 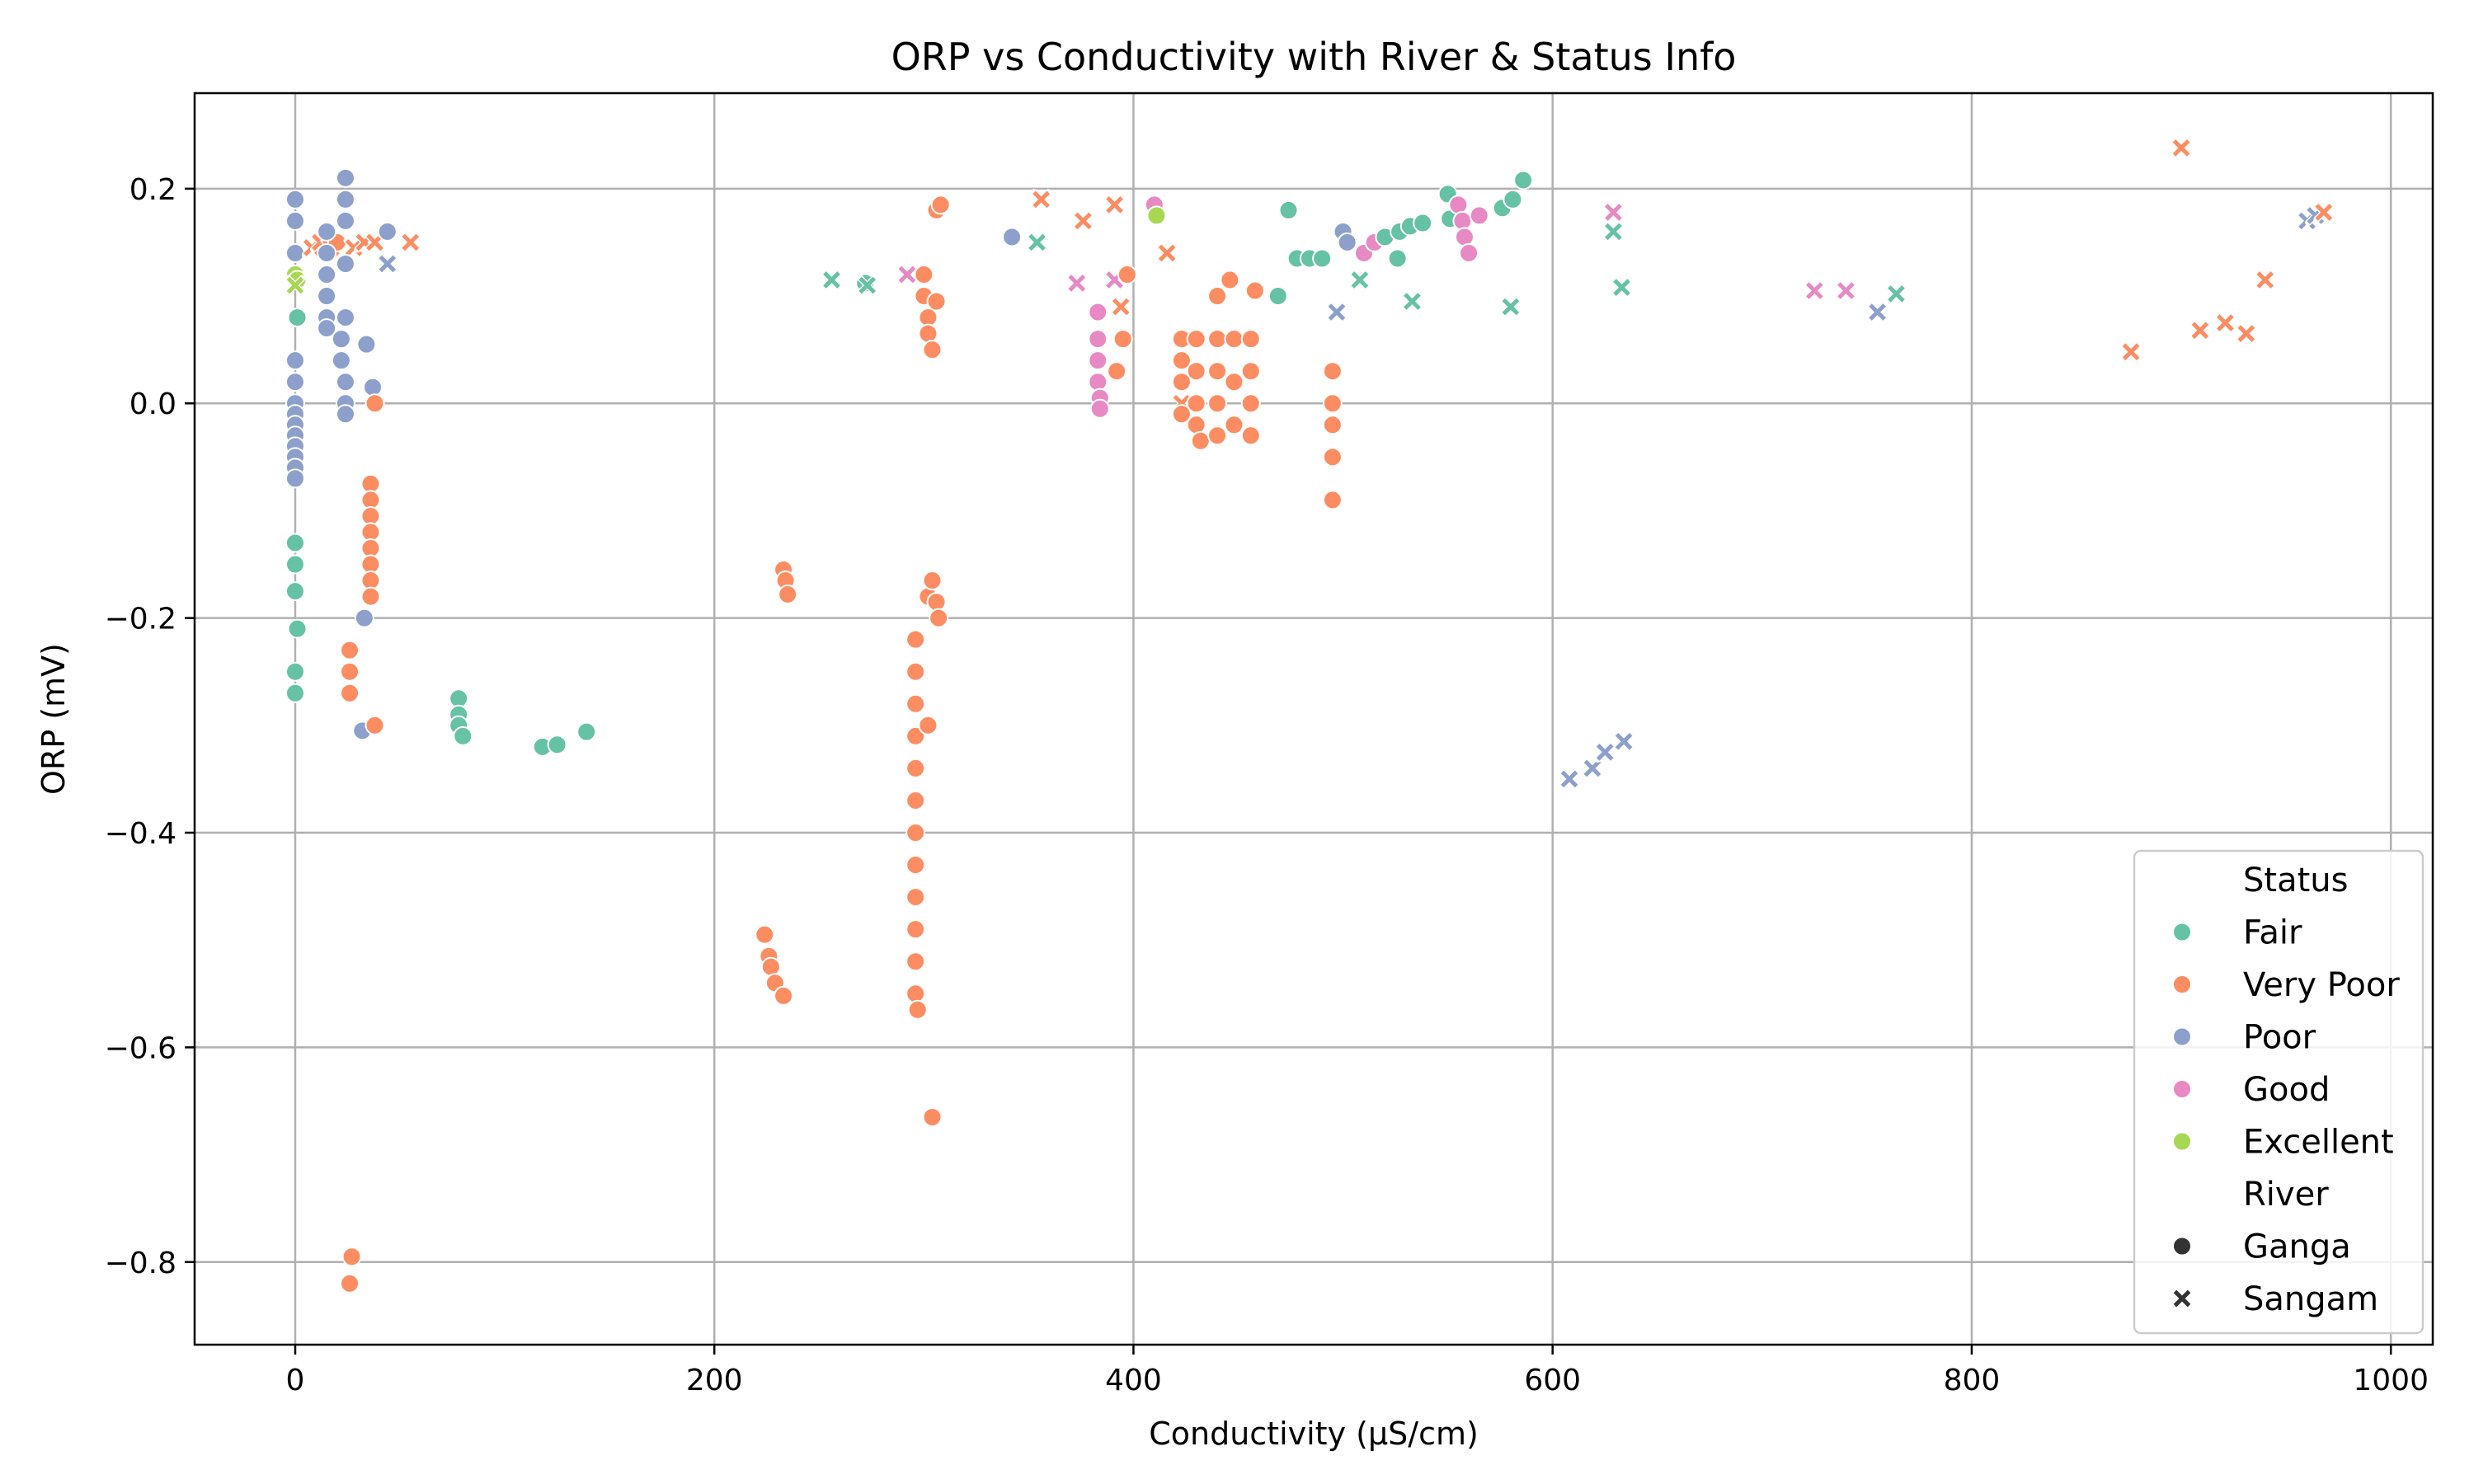 What do you see at coordinates (140, 1263) in the screenshot?
I see `y-tick-label: −0.8` at bounding box center [140, 1263].